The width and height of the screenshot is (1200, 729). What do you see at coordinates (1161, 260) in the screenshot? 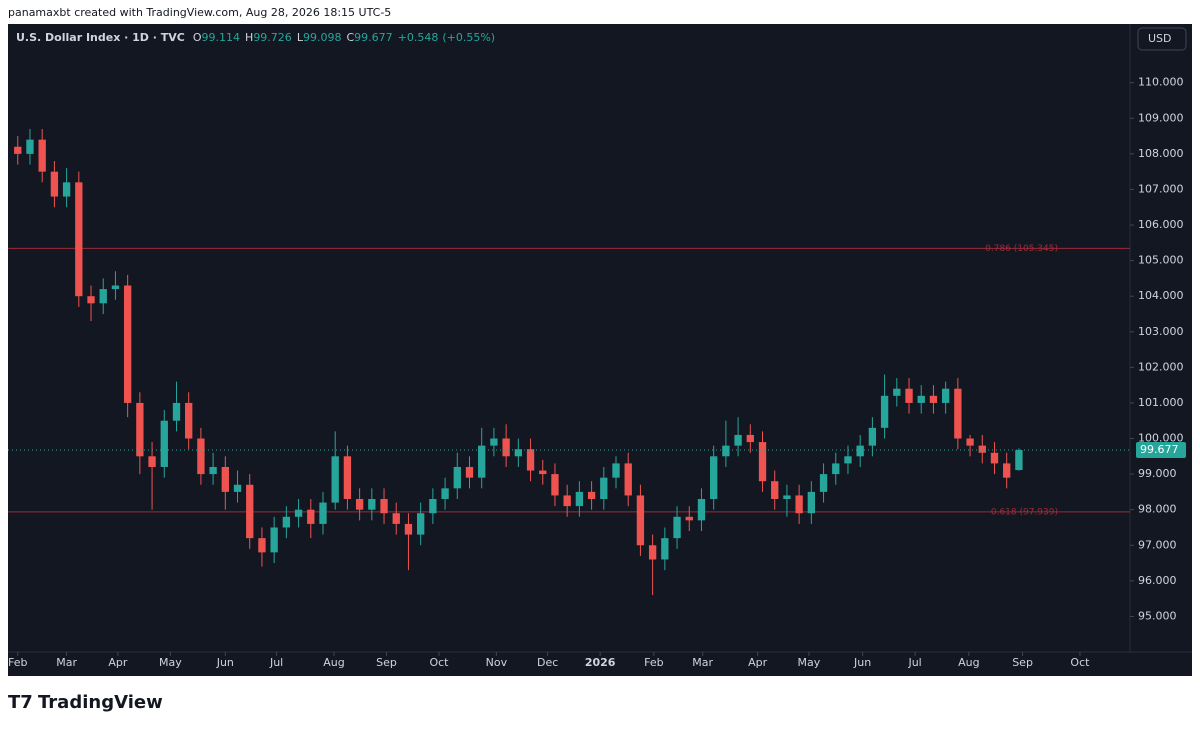
I see `y-tick-label: 105.000` at bounding box center [1161, 260].